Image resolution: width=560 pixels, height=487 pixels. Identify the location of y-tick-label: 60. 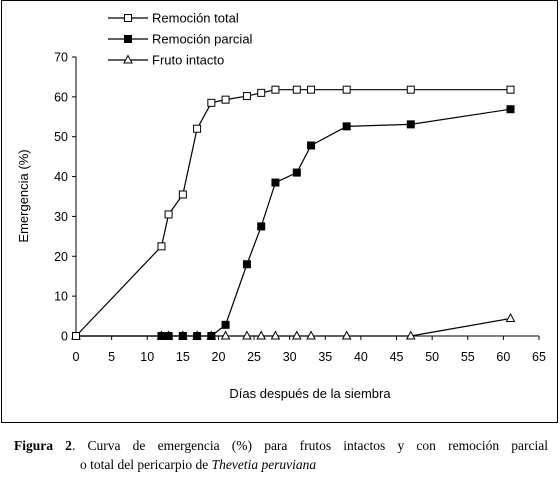
(61, 97).